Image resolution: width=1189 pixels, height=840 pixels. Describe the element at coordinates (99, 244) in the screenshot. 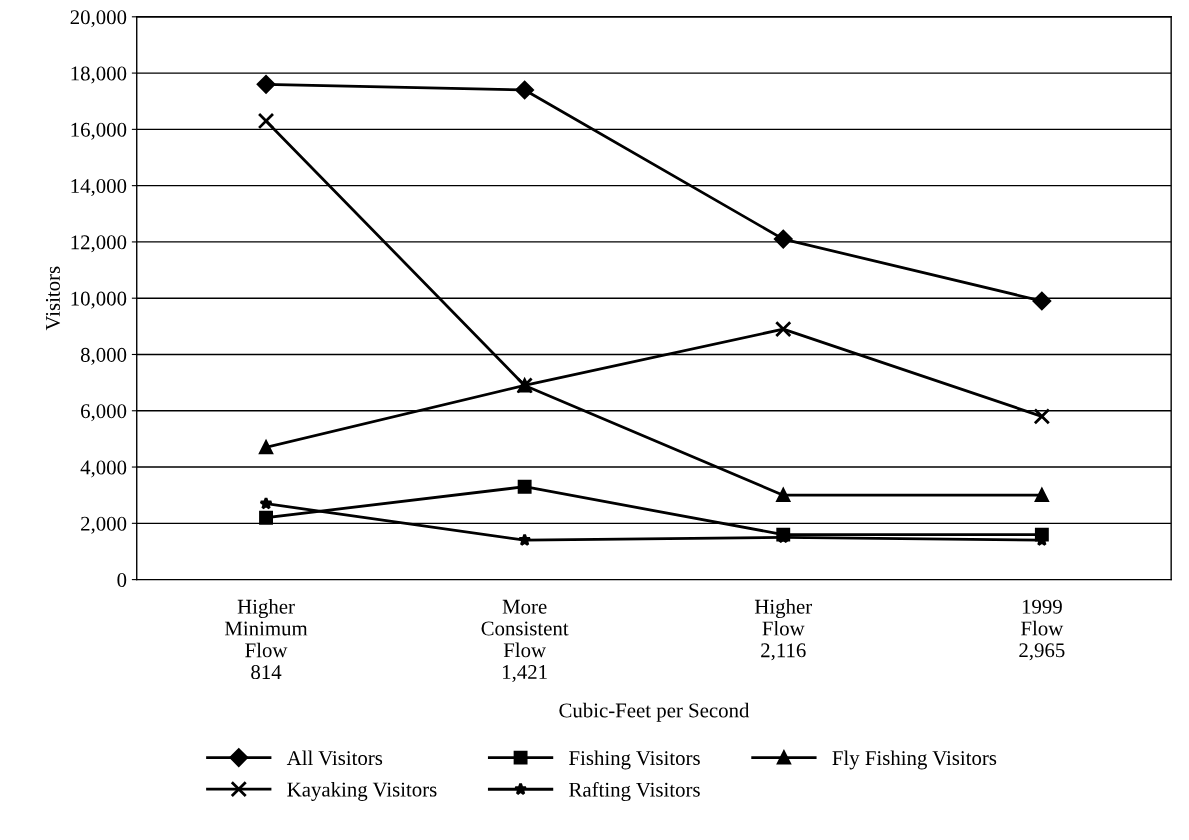

I see `y-tick-label: 12,000` at that location.